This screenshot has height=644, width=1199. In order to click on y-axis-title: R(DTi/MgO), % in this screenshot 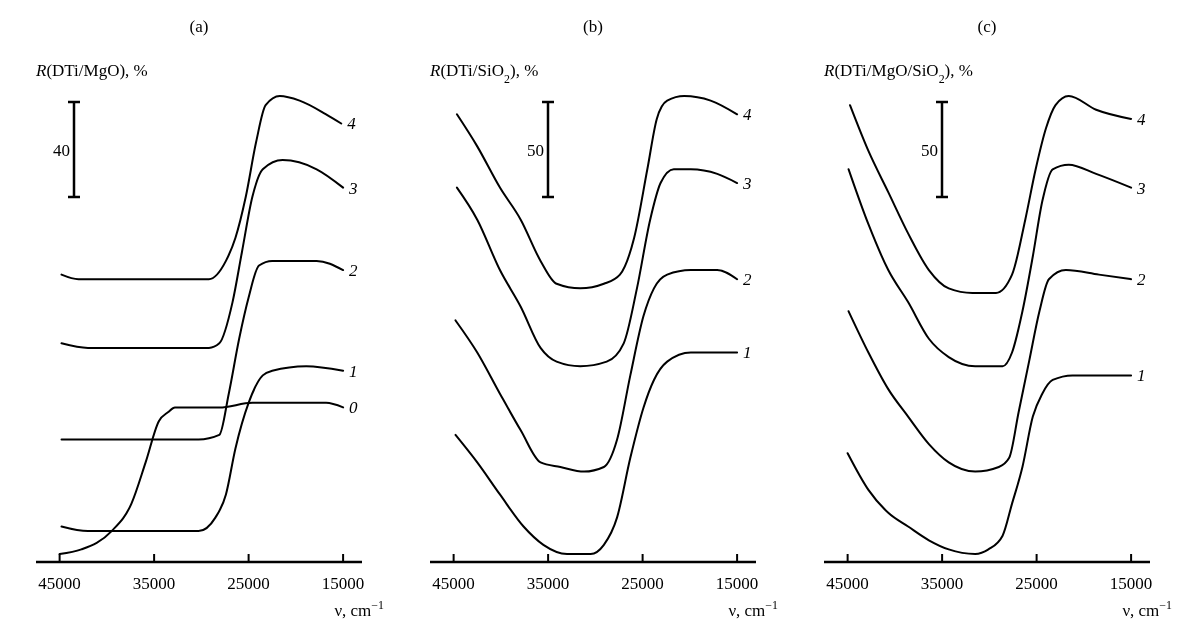, I will do `click(91, 70)`.